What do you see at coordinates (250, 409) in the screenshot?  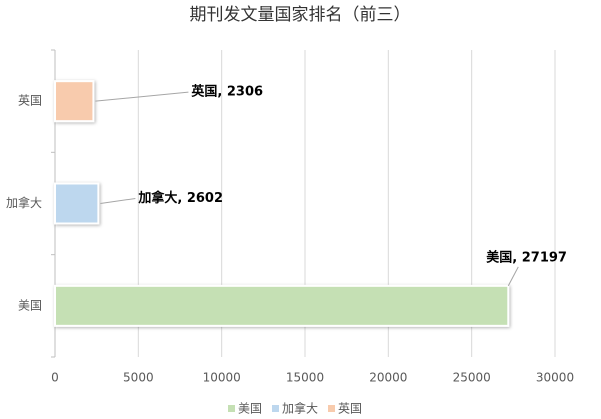 I see `legend-label: 美国` at bounding box center [250, 409].